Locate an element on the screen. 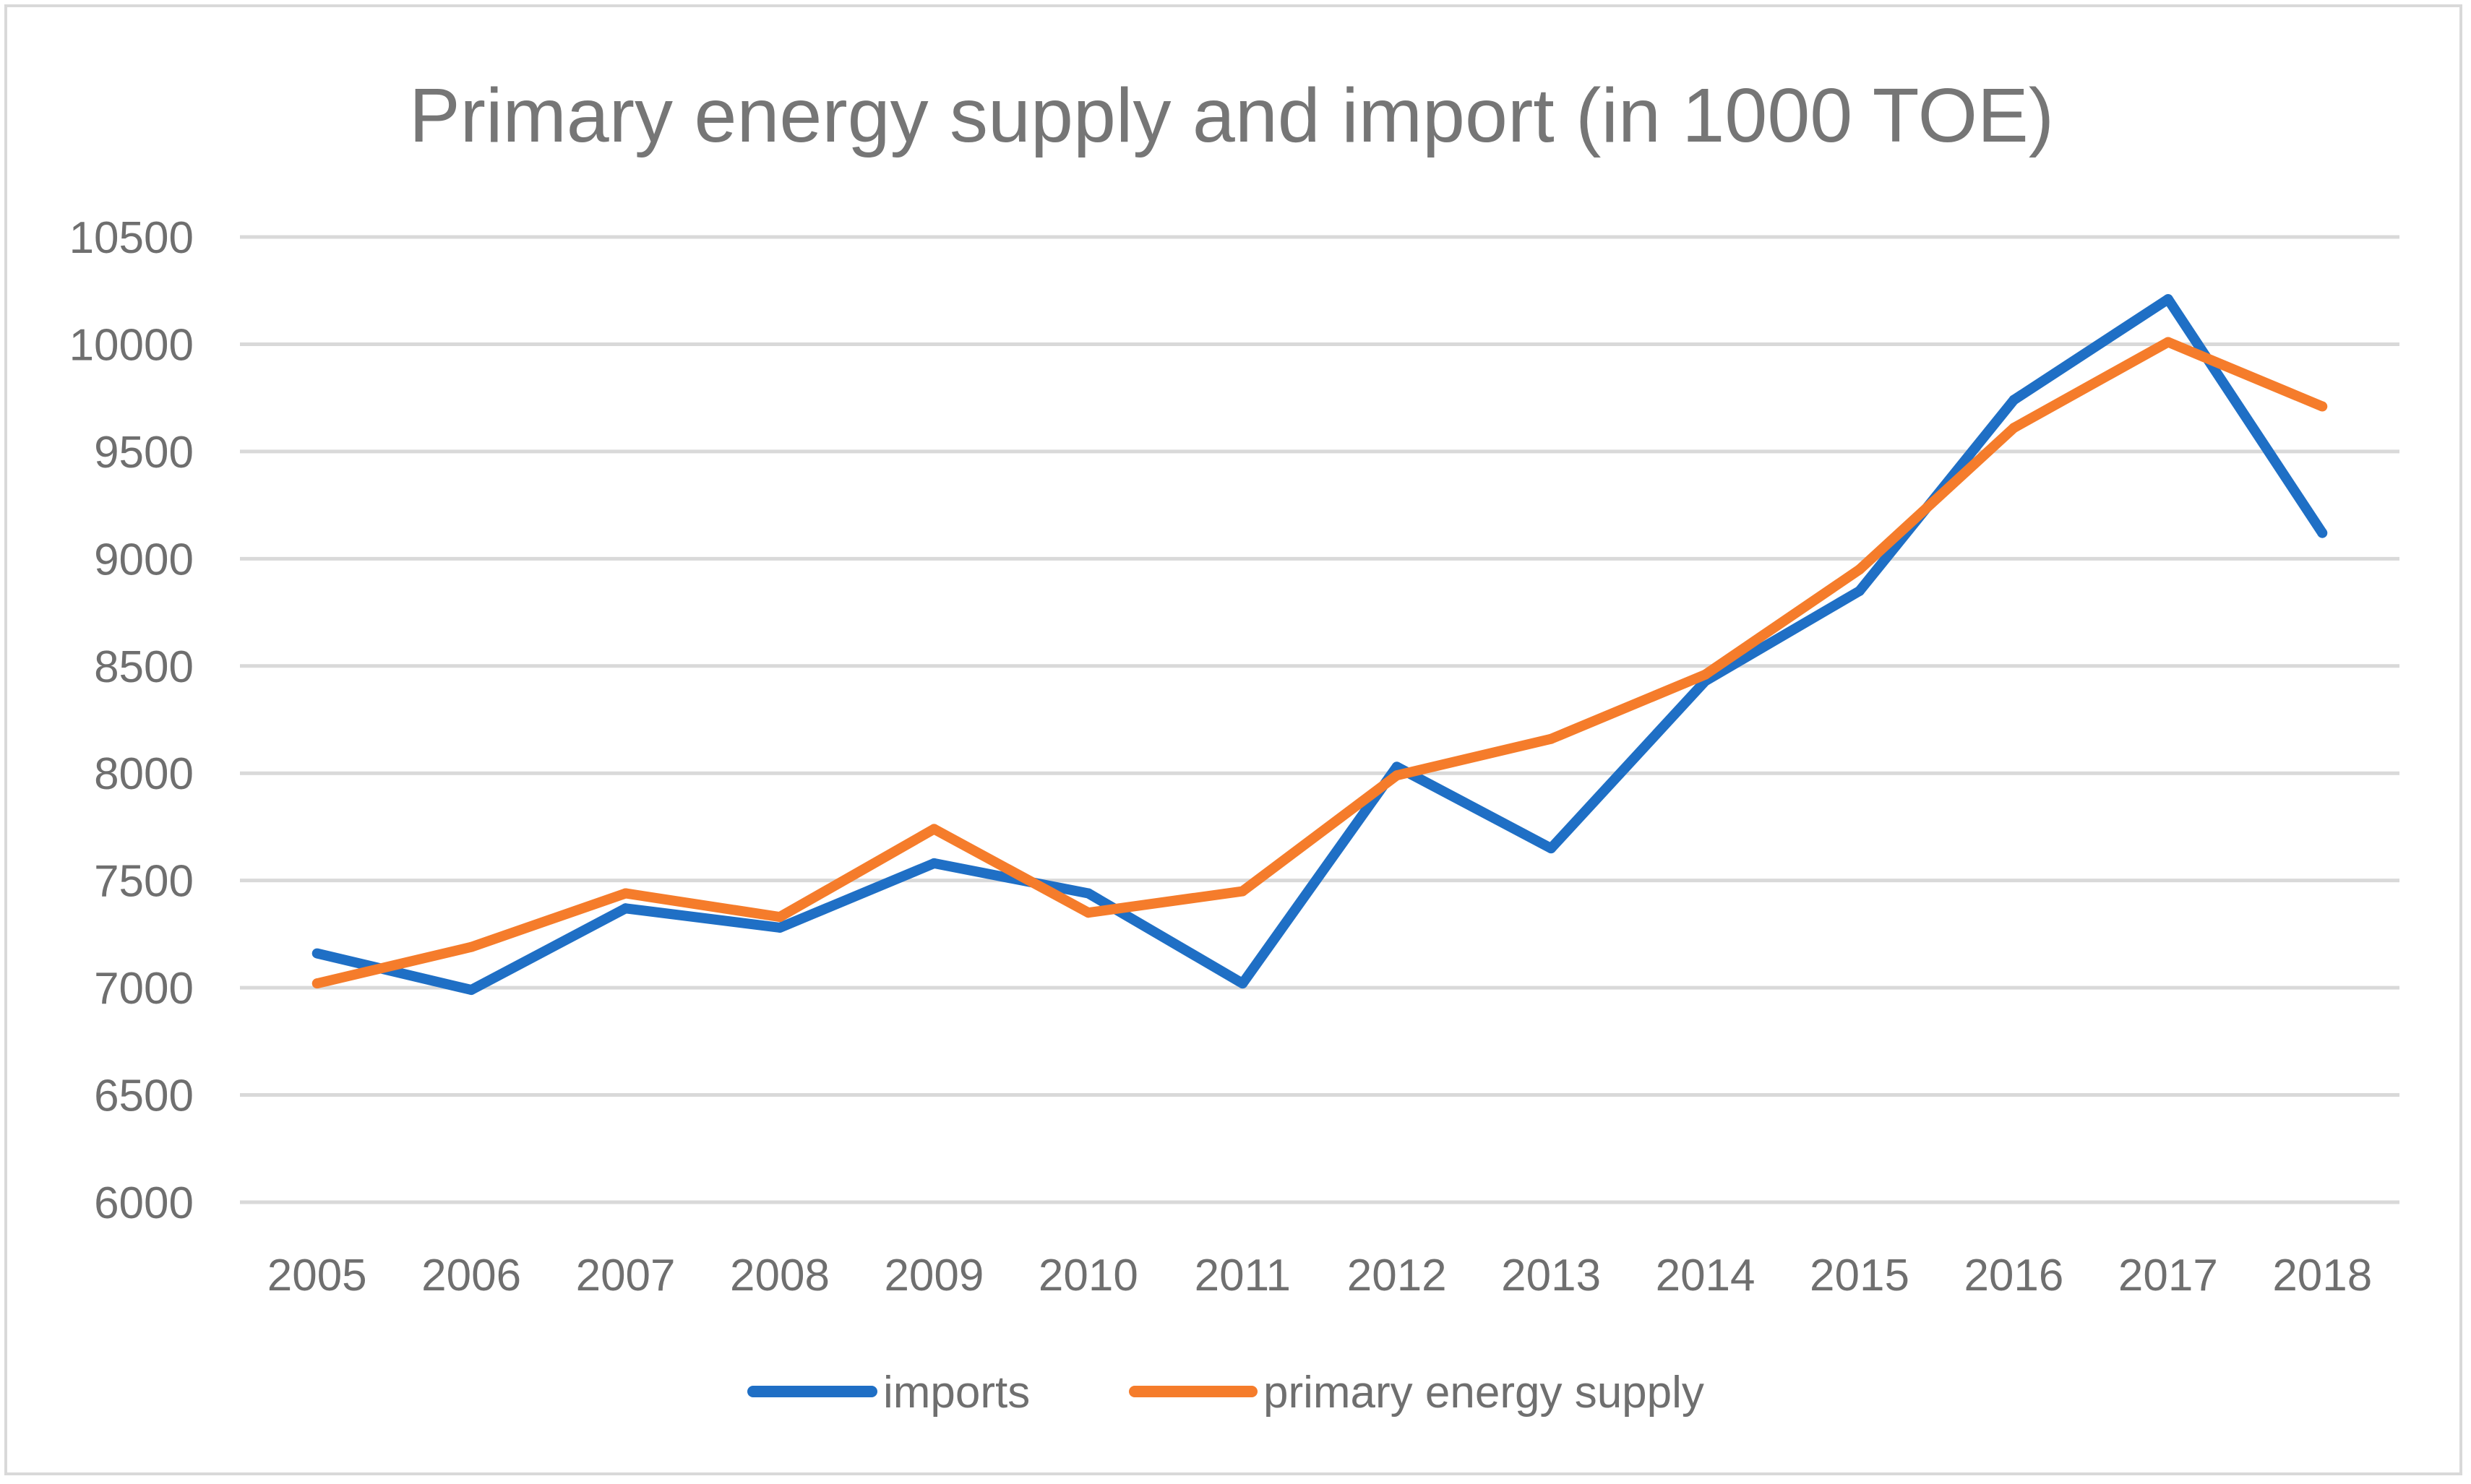 This screenshot has width=2471, height=1484. y-tick-label: 10000 is located at coordinates (131, 345).